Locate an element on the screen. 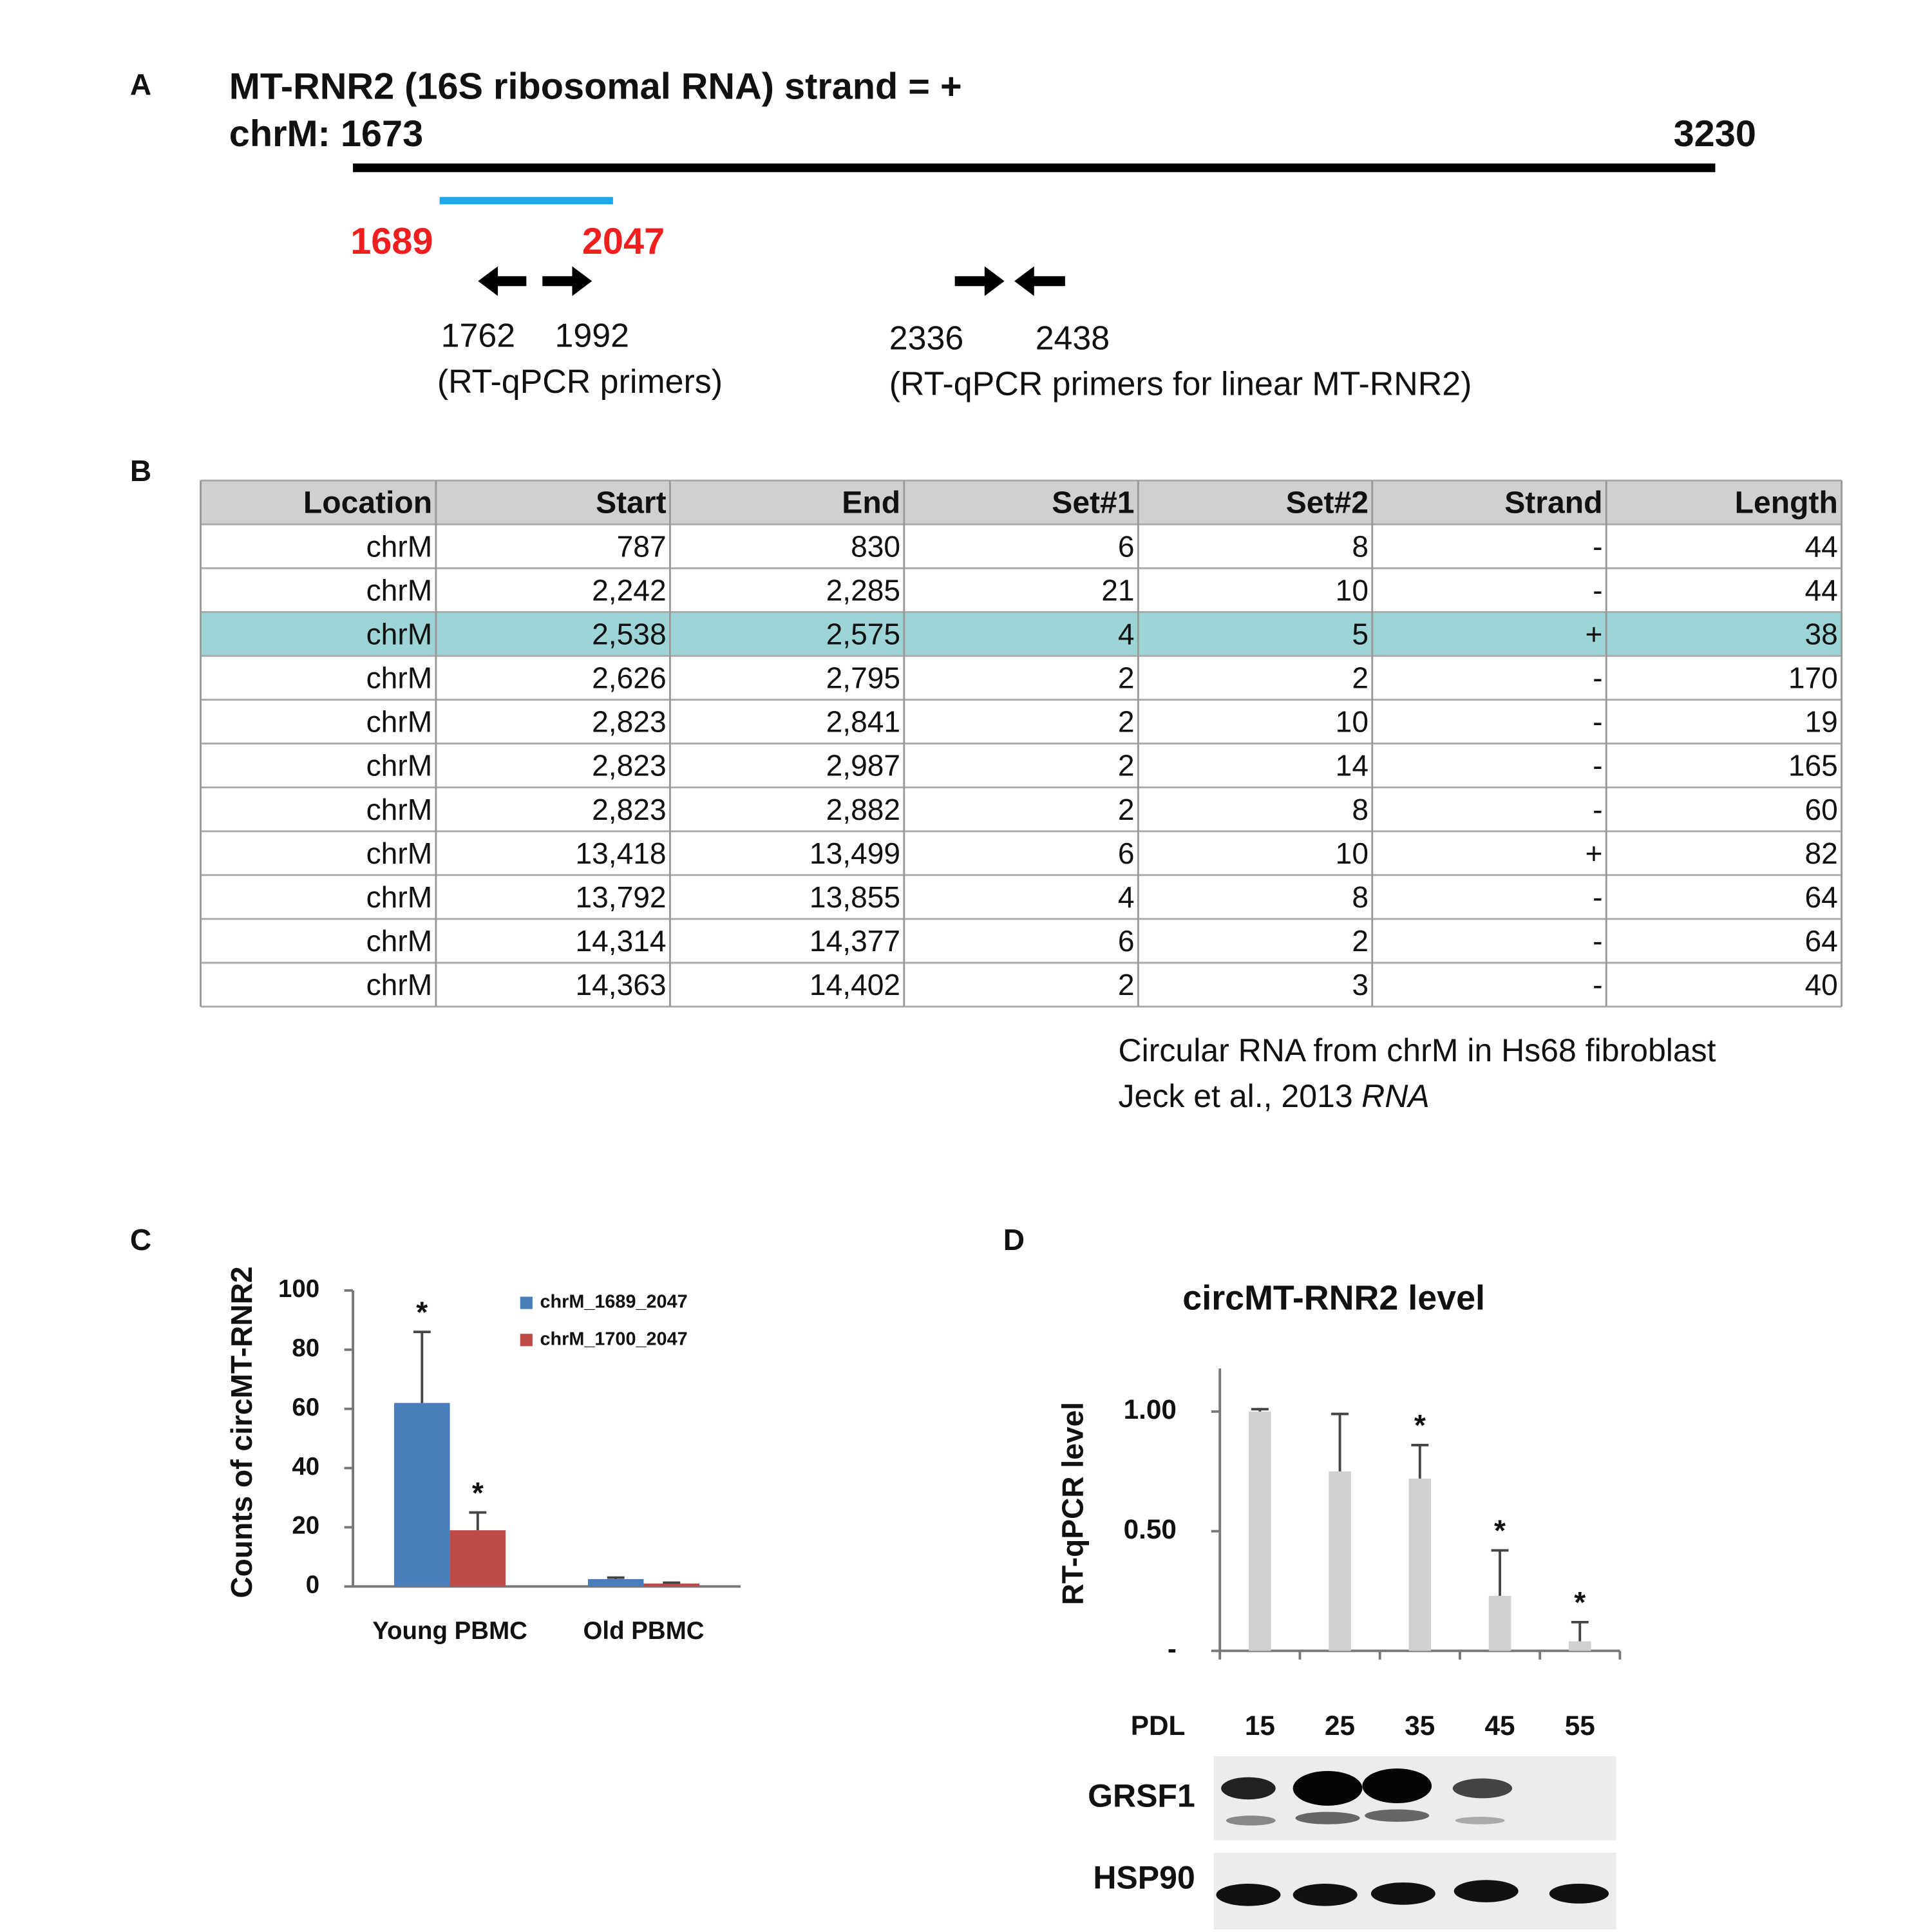 The height and width of the screenshot is (1932, 1932). x-tick-label: 35 is located at coordinates (1420, 1725).